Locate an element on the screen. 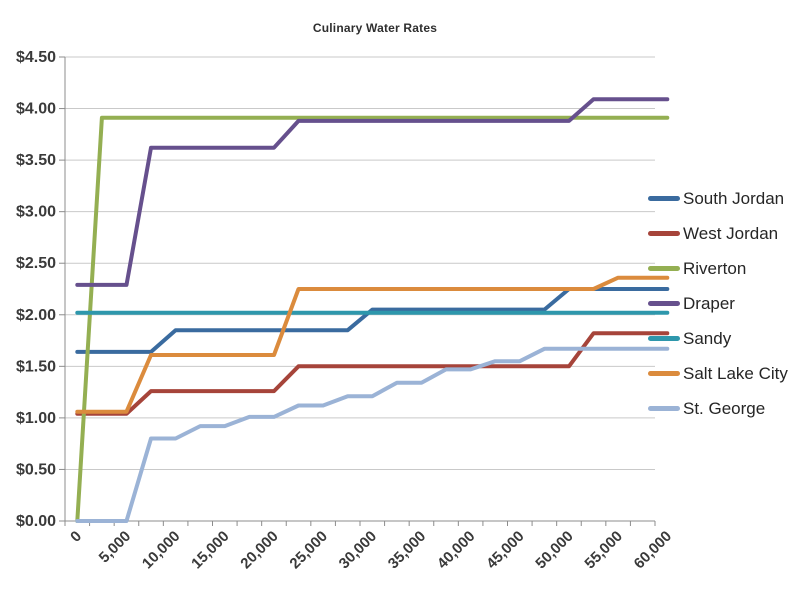 The image size is (800, 600). x-axis-tick-label: 25,000 is located at coordinates (308, 550).